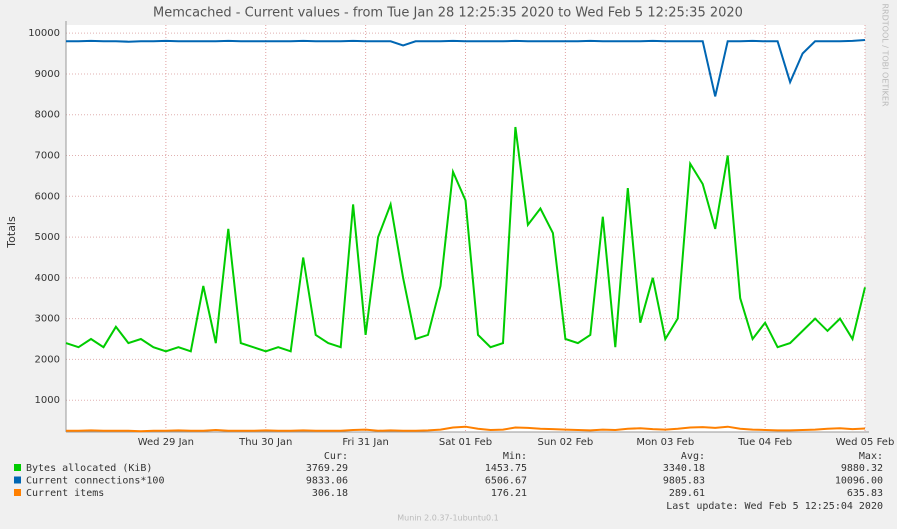 The image size is (897, 529). Describe the element at coordinates (684, 468) in the screenshot. I see `stat-value: 3340.18` at that location.